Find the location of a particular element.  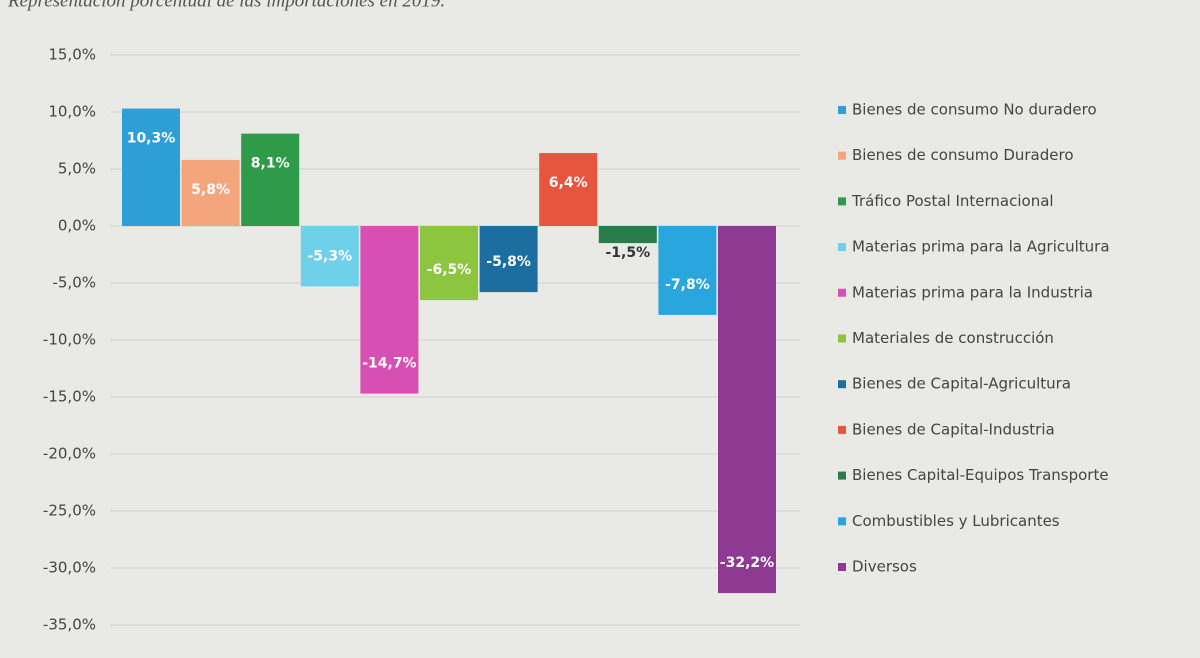

y-tick-label: -30,0% is located at coordinates (69, 568).